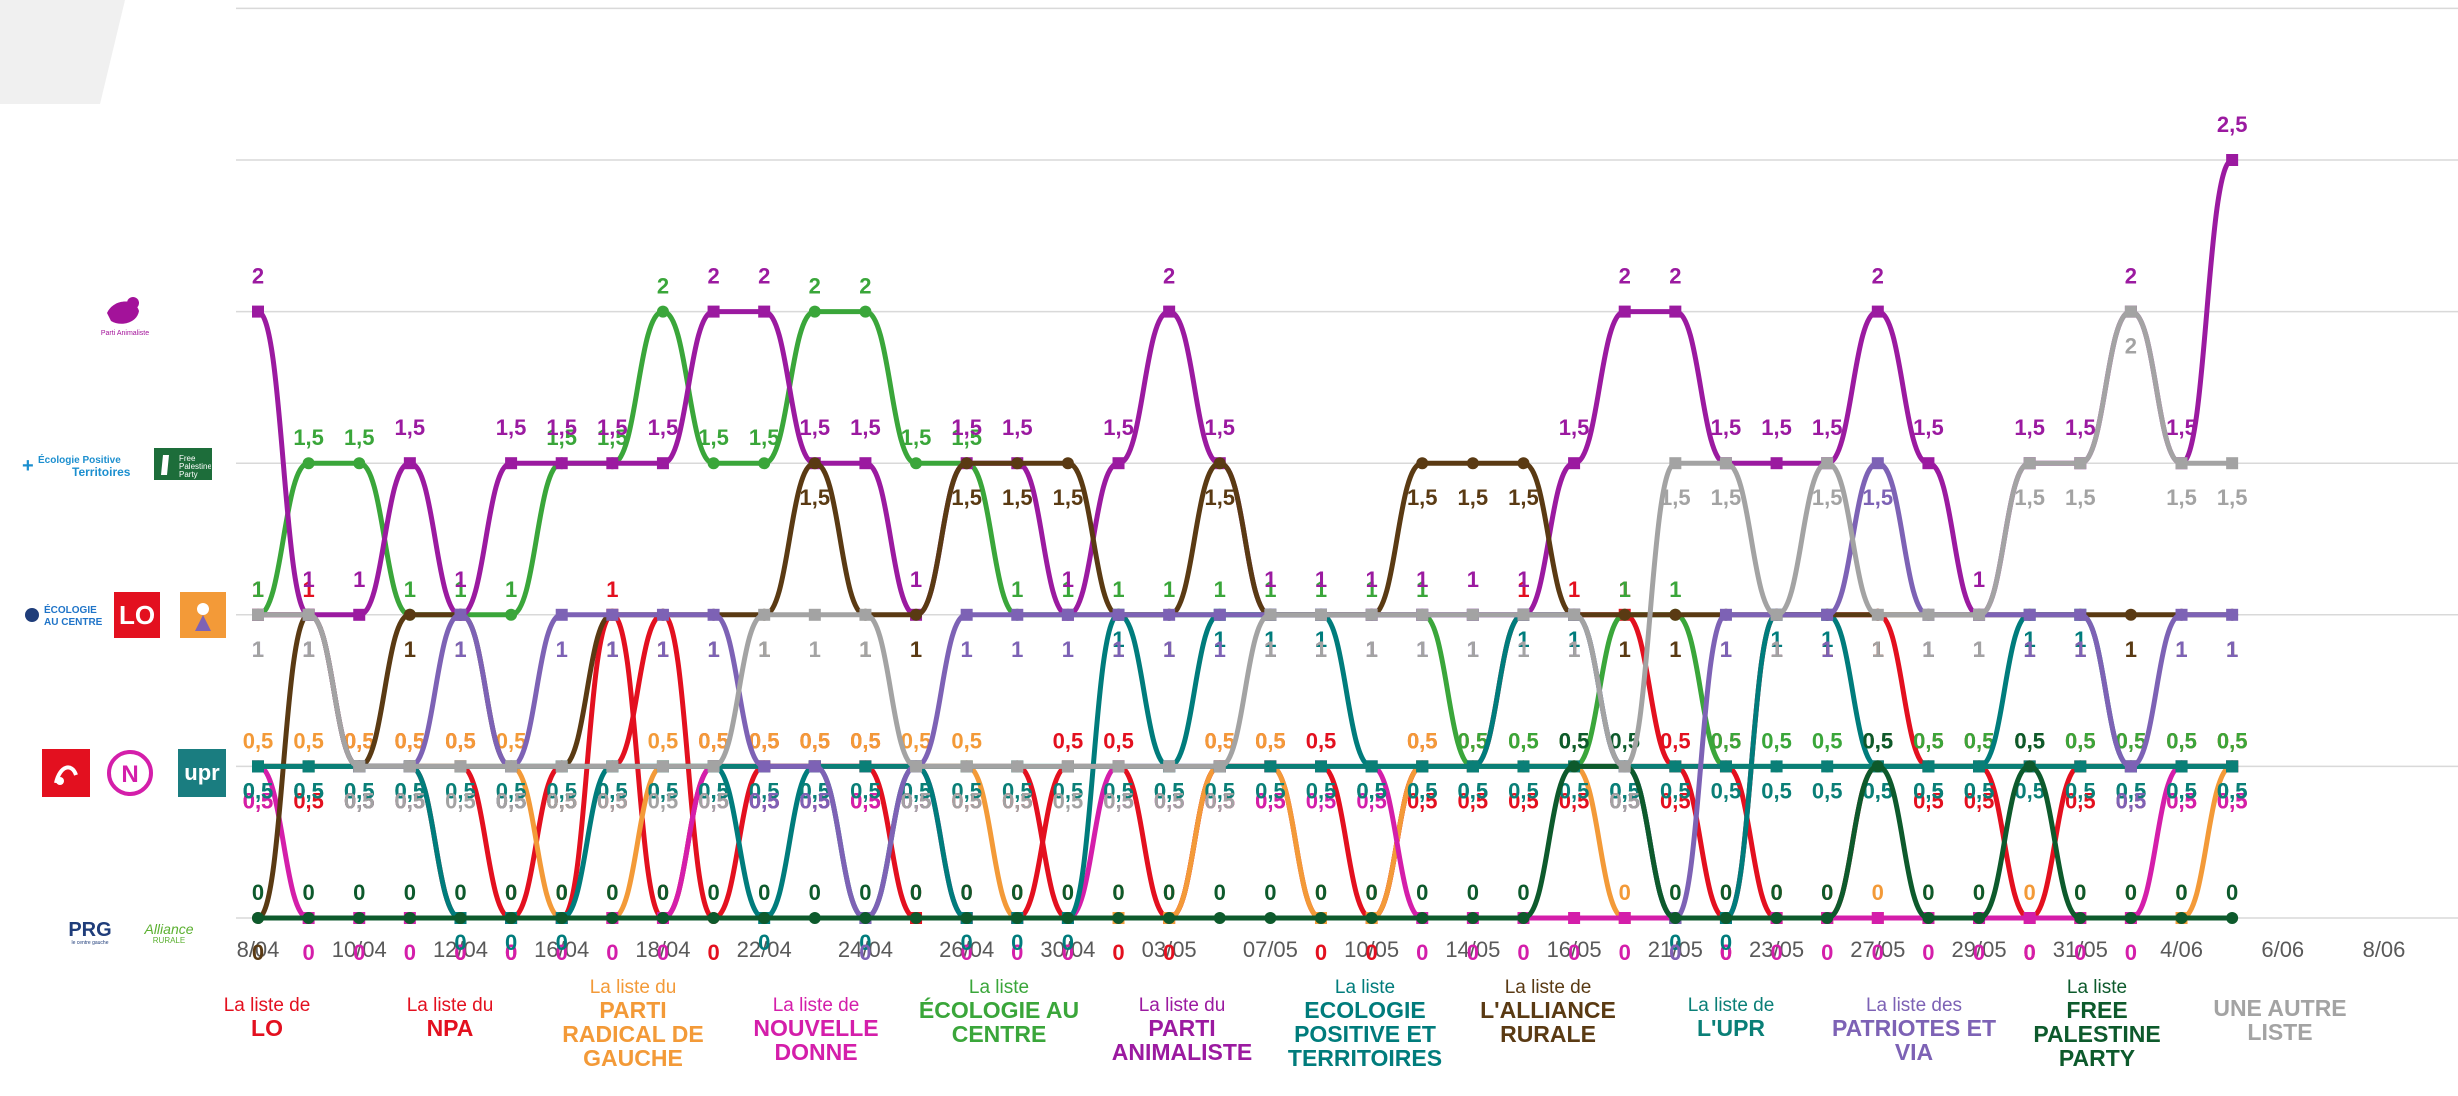 The height and width of the screenshot is (1096, 2458). I want to click on legend-prefix: La liste, so click(1365, 988).